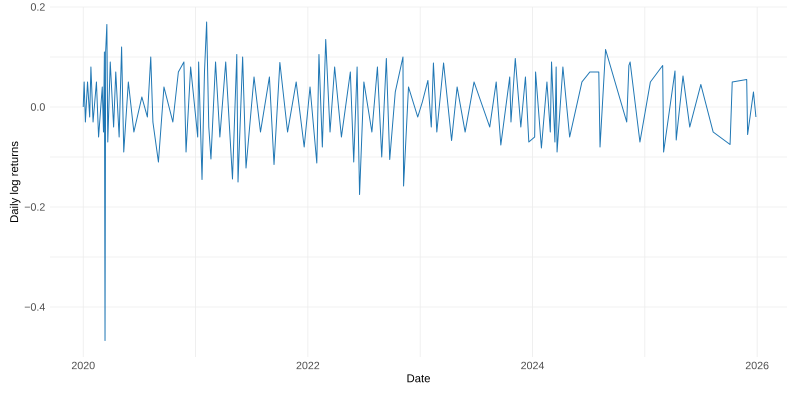  What do you see at coordinates (34, 207) in the screenshot?
I see `y-tick-label: −0.2` at bounding box center [34, 207].